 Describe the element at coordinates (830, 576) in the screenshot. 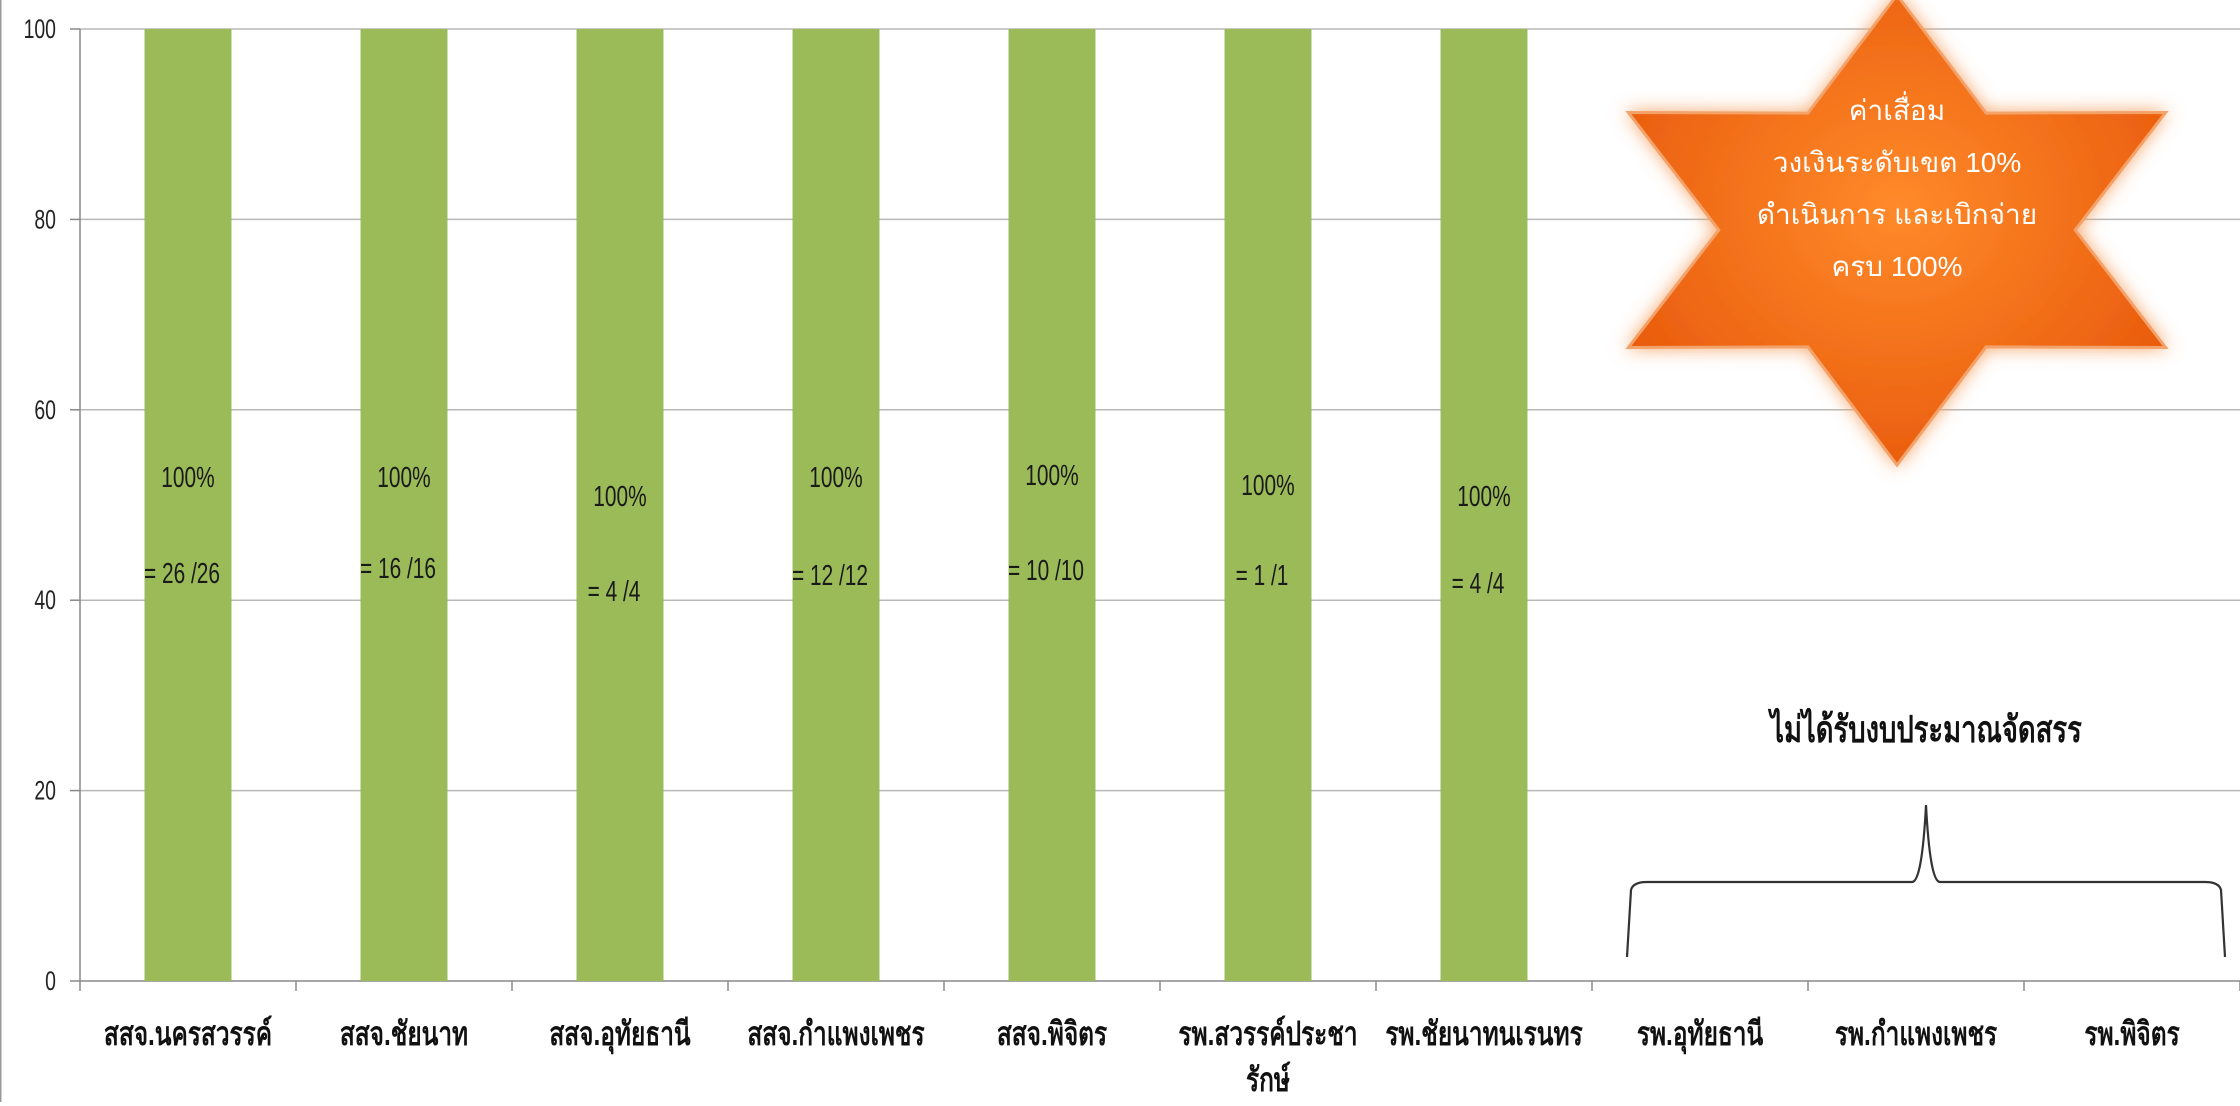

I see `data-label-ratio: = 12 /12` at that location.